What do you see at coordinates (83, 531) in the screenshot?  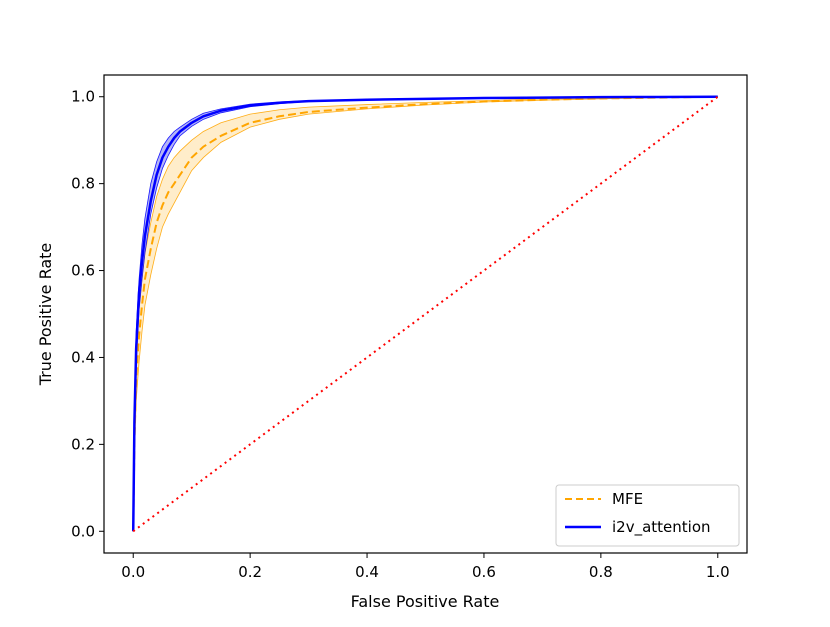 I see `y-tick-label: 0.0` at bounding box center [83, 531].